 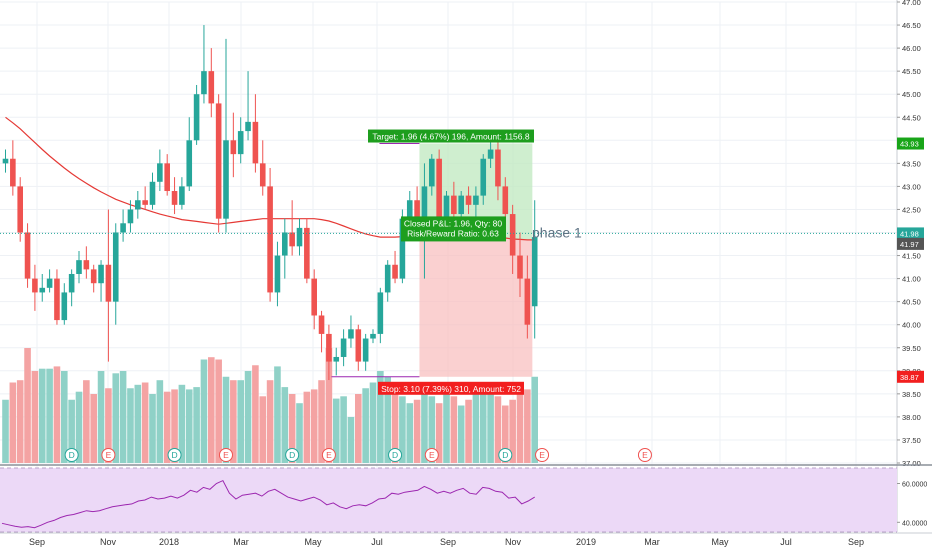 What do you see at coordinates (911, 163) in the screenshot?
I see `price-tick-label: 43.50` at bounding box center [911, 163].